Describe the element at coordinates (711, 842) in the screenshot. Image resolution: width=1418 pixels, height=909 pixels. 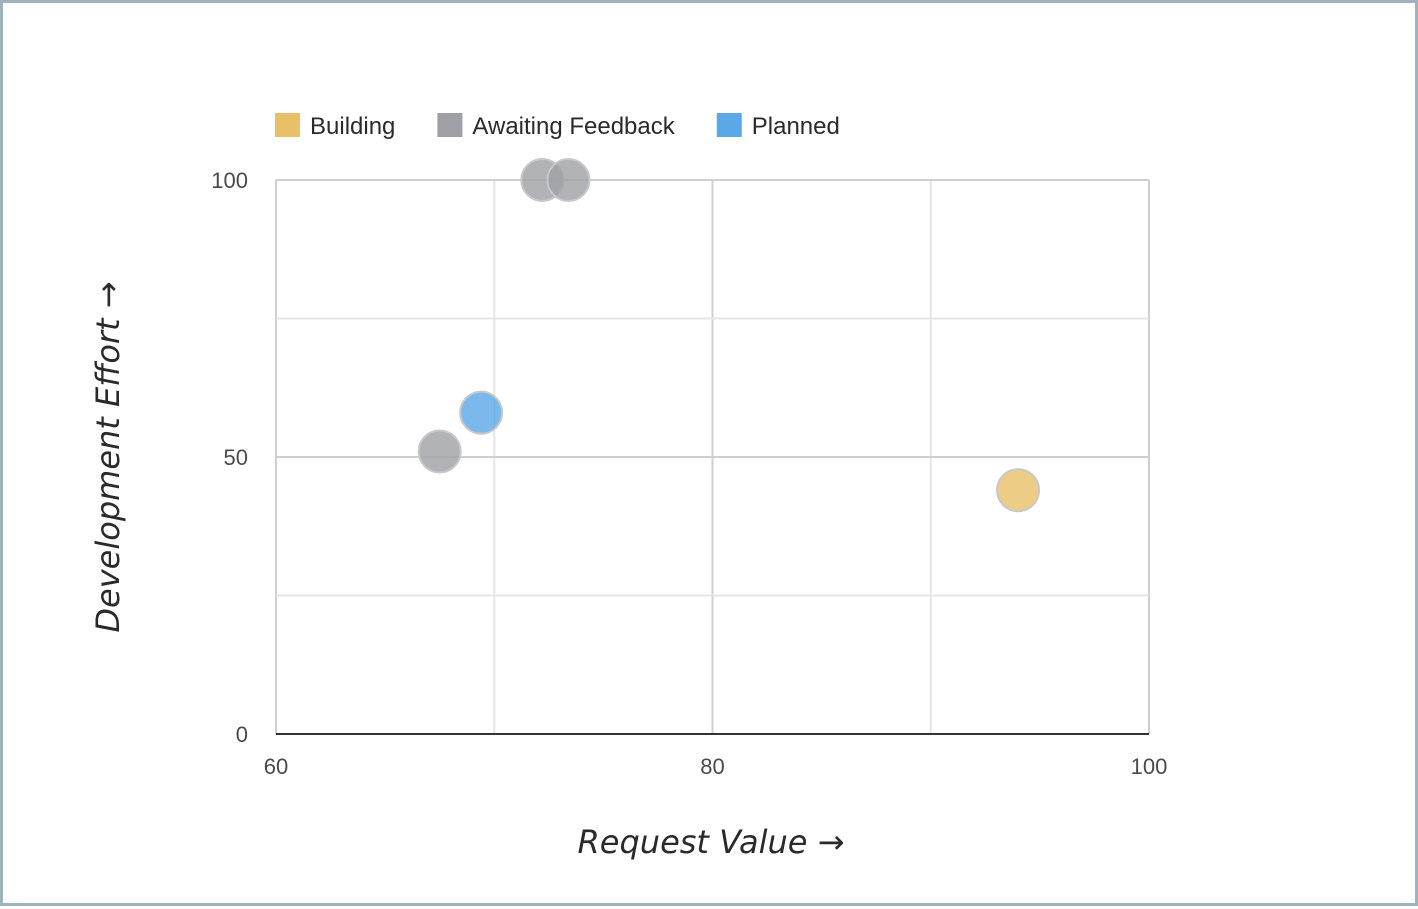
I see `x-axis-title: Request Value →` at that location.